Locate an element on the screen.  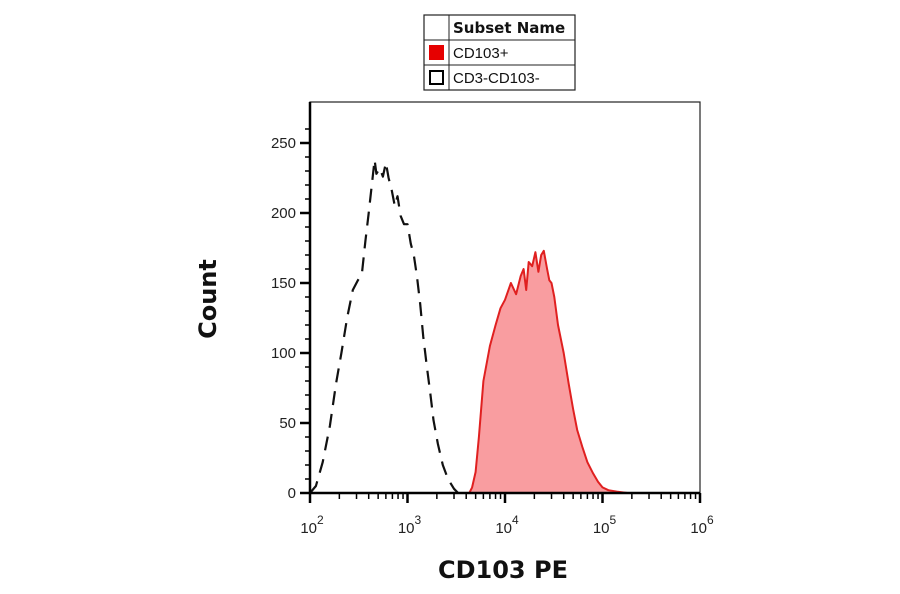
y-tick-label: 100 is located at coordinates (283, 353).